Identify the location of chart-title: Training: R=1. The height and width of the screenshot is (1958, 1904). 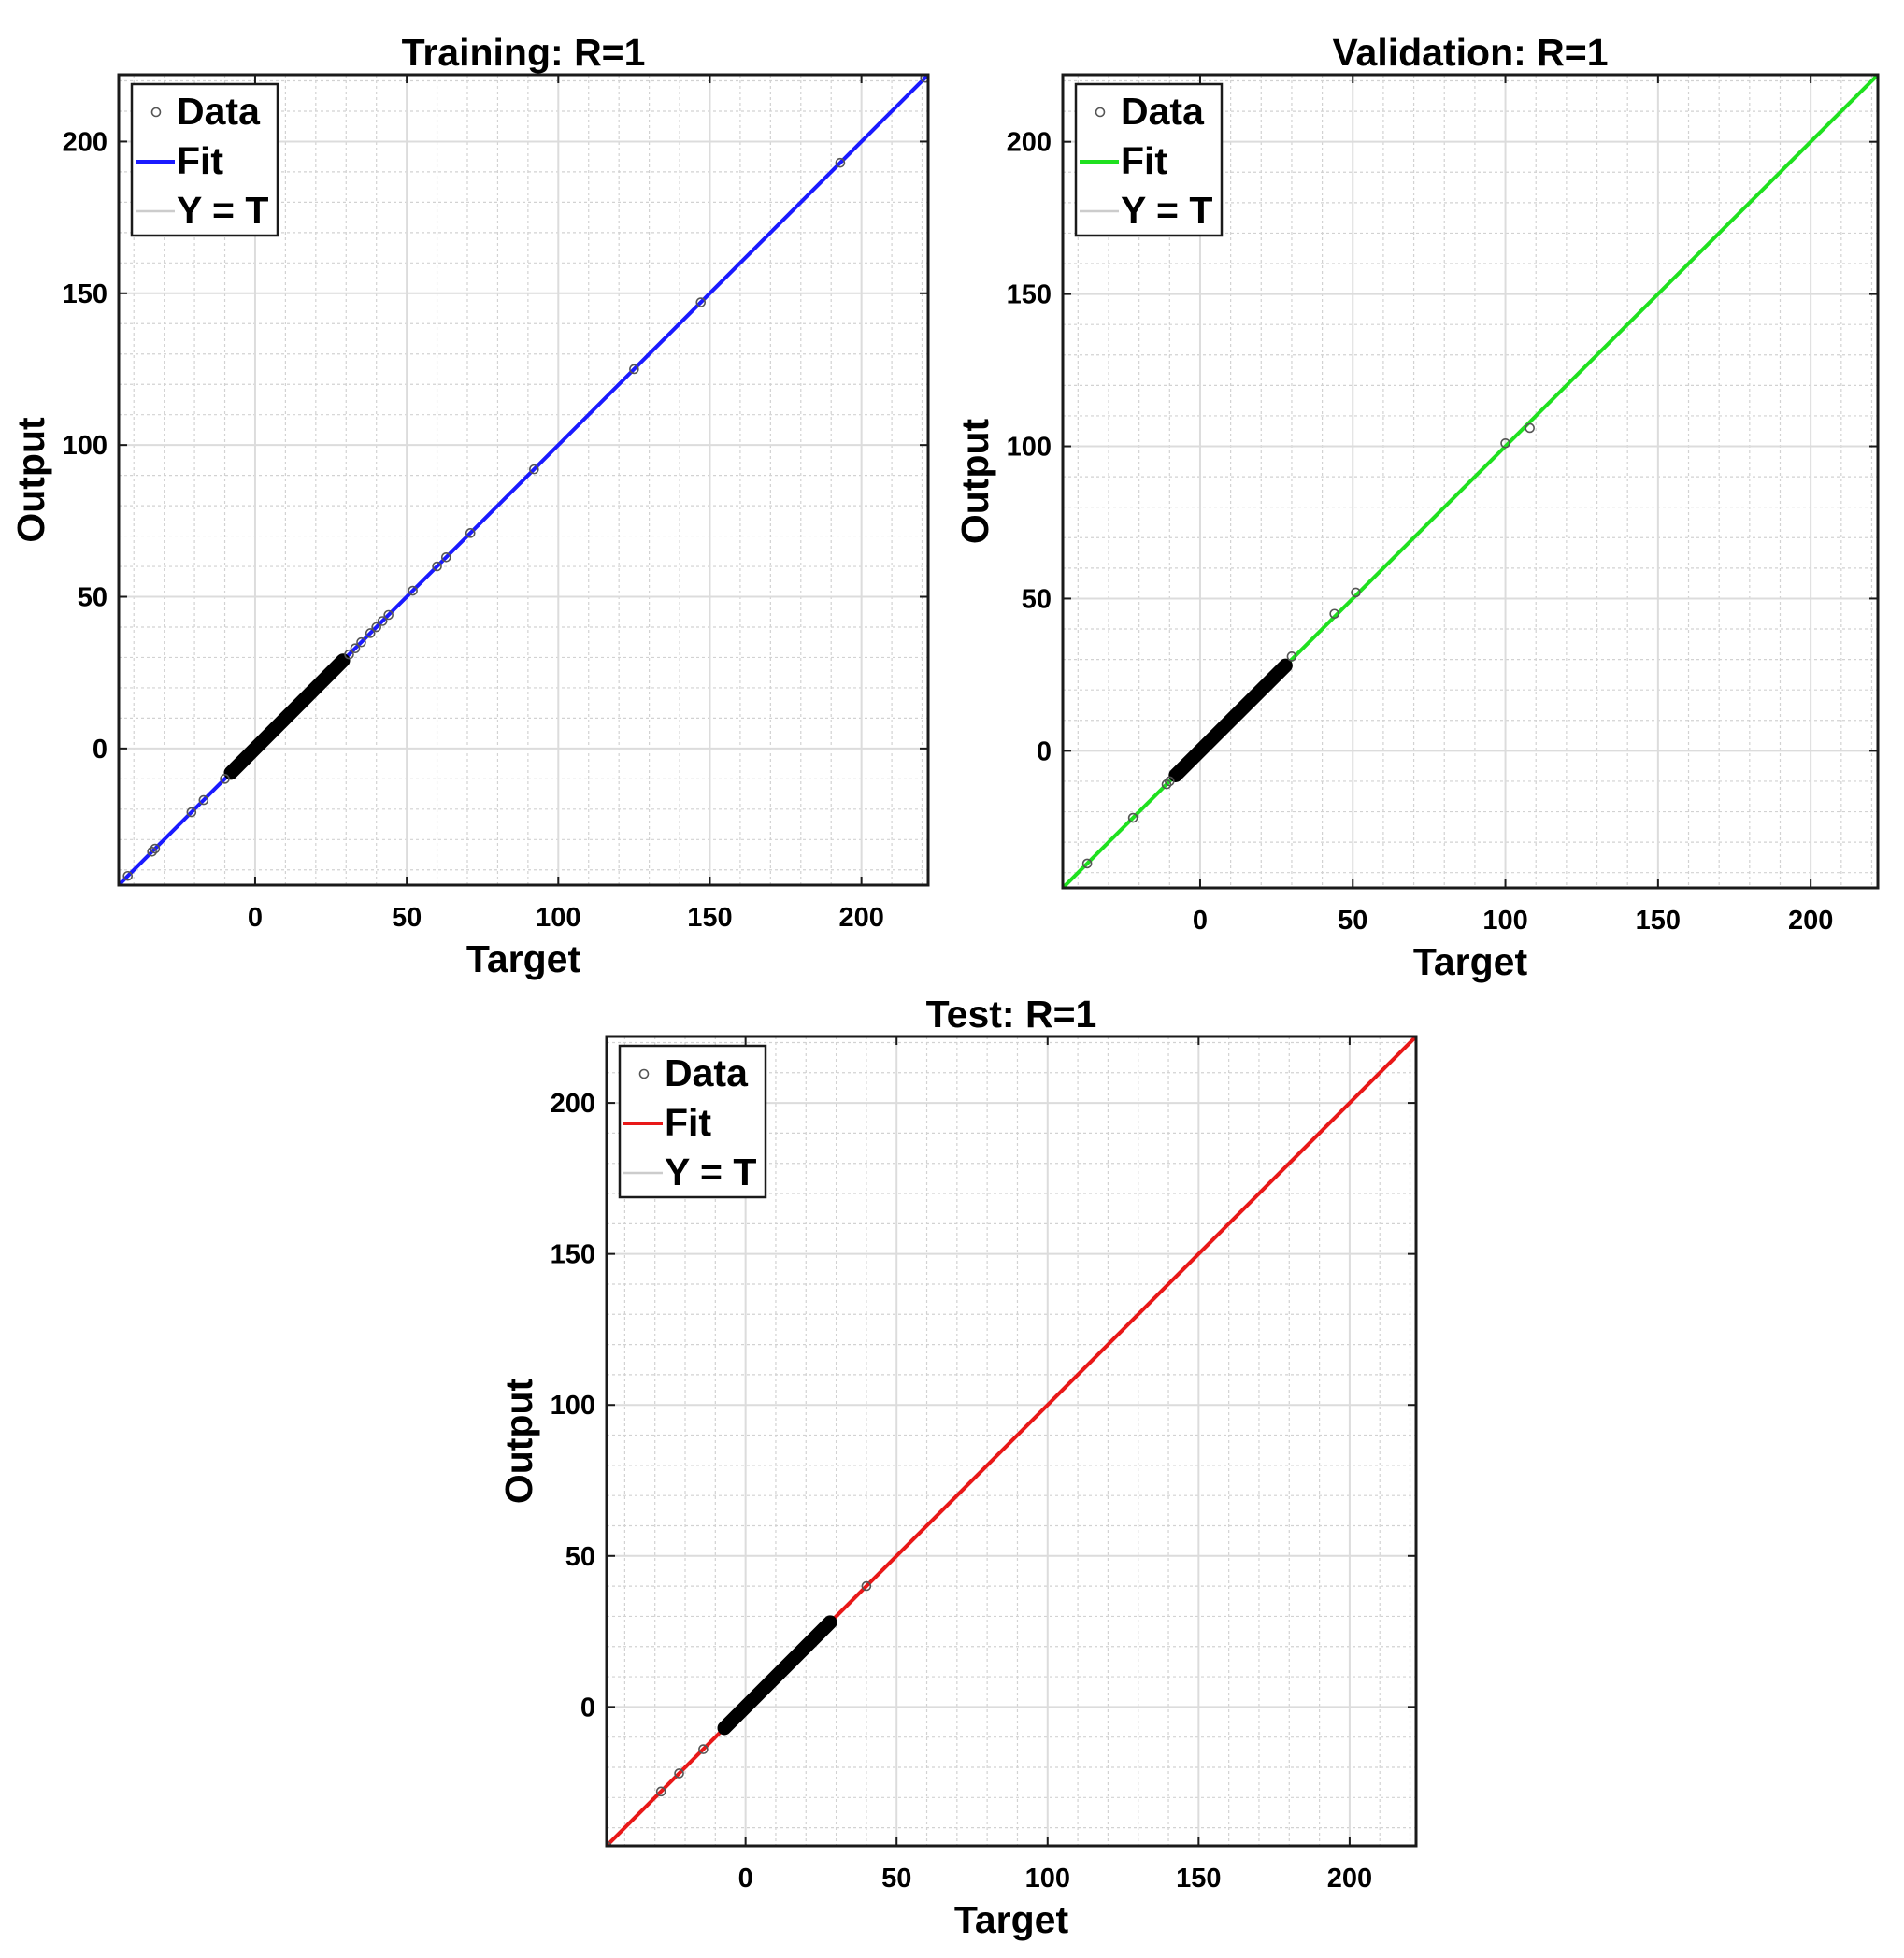
(524, 53).